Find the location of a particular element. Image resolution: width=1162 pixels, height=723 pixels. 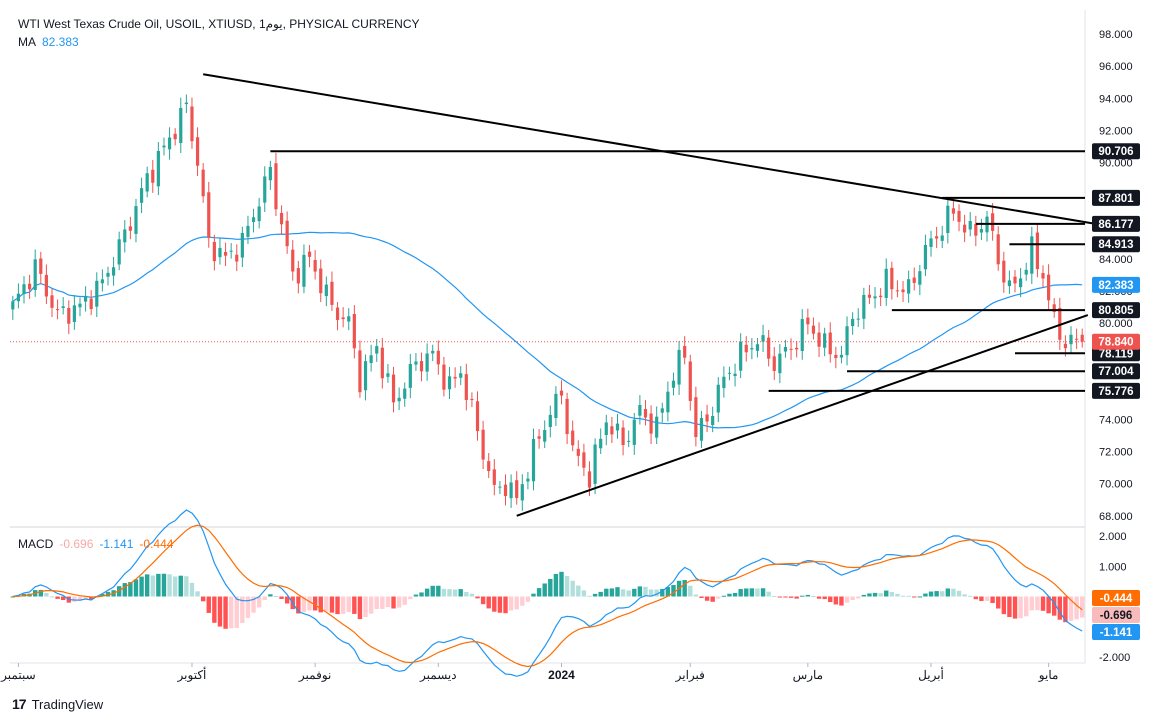

price-tick-label: 92.000 is located at coordinates (1116, 131).